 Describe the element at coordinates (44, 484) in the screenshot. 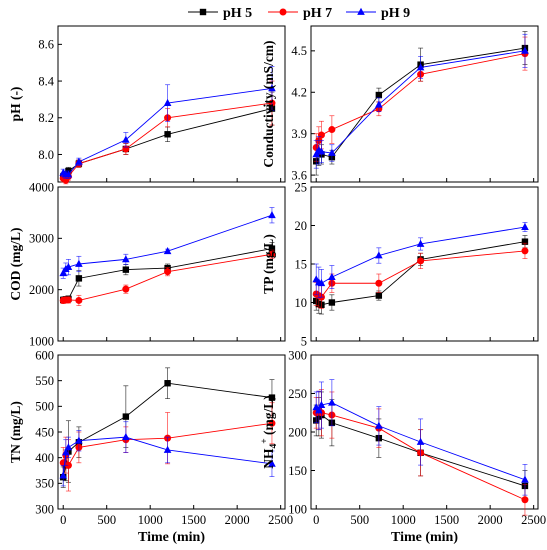

I see `y-tick-label: 350` at that location.